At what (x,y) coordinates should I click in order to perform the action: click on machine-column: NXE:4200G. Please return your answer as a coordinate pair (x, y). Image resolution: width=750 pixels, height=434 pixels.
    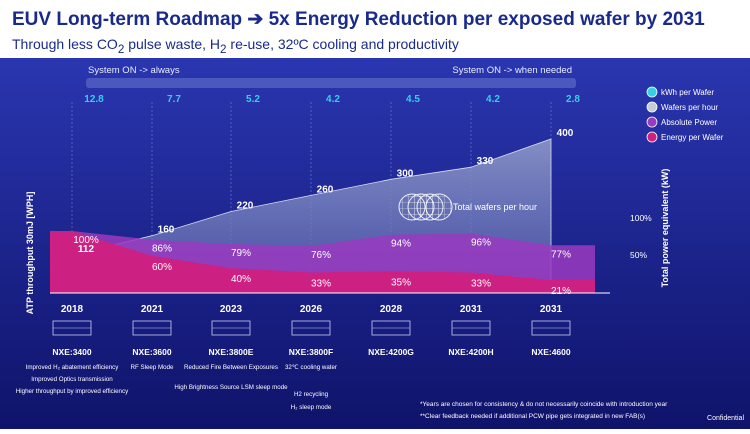
    Looking at the image, I should click on (391, 338).